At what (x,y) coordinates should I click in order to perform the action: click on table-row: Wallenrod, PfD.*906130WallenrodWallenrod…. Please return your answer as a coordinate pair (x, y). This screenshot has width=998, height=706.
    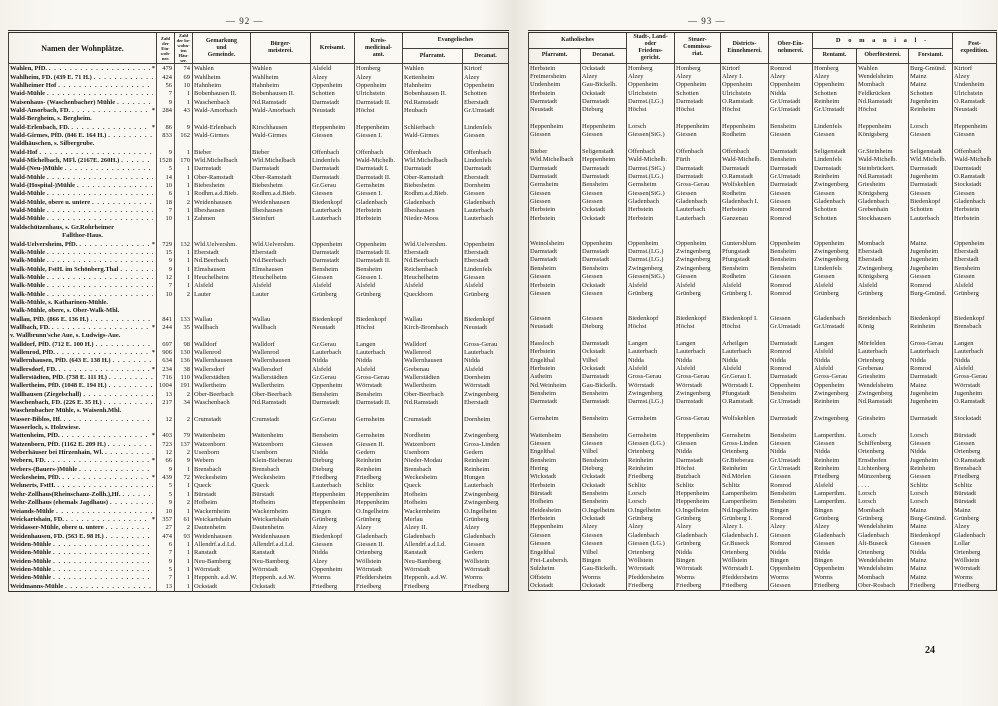
    Looking at the image, I should click on (258, 353).